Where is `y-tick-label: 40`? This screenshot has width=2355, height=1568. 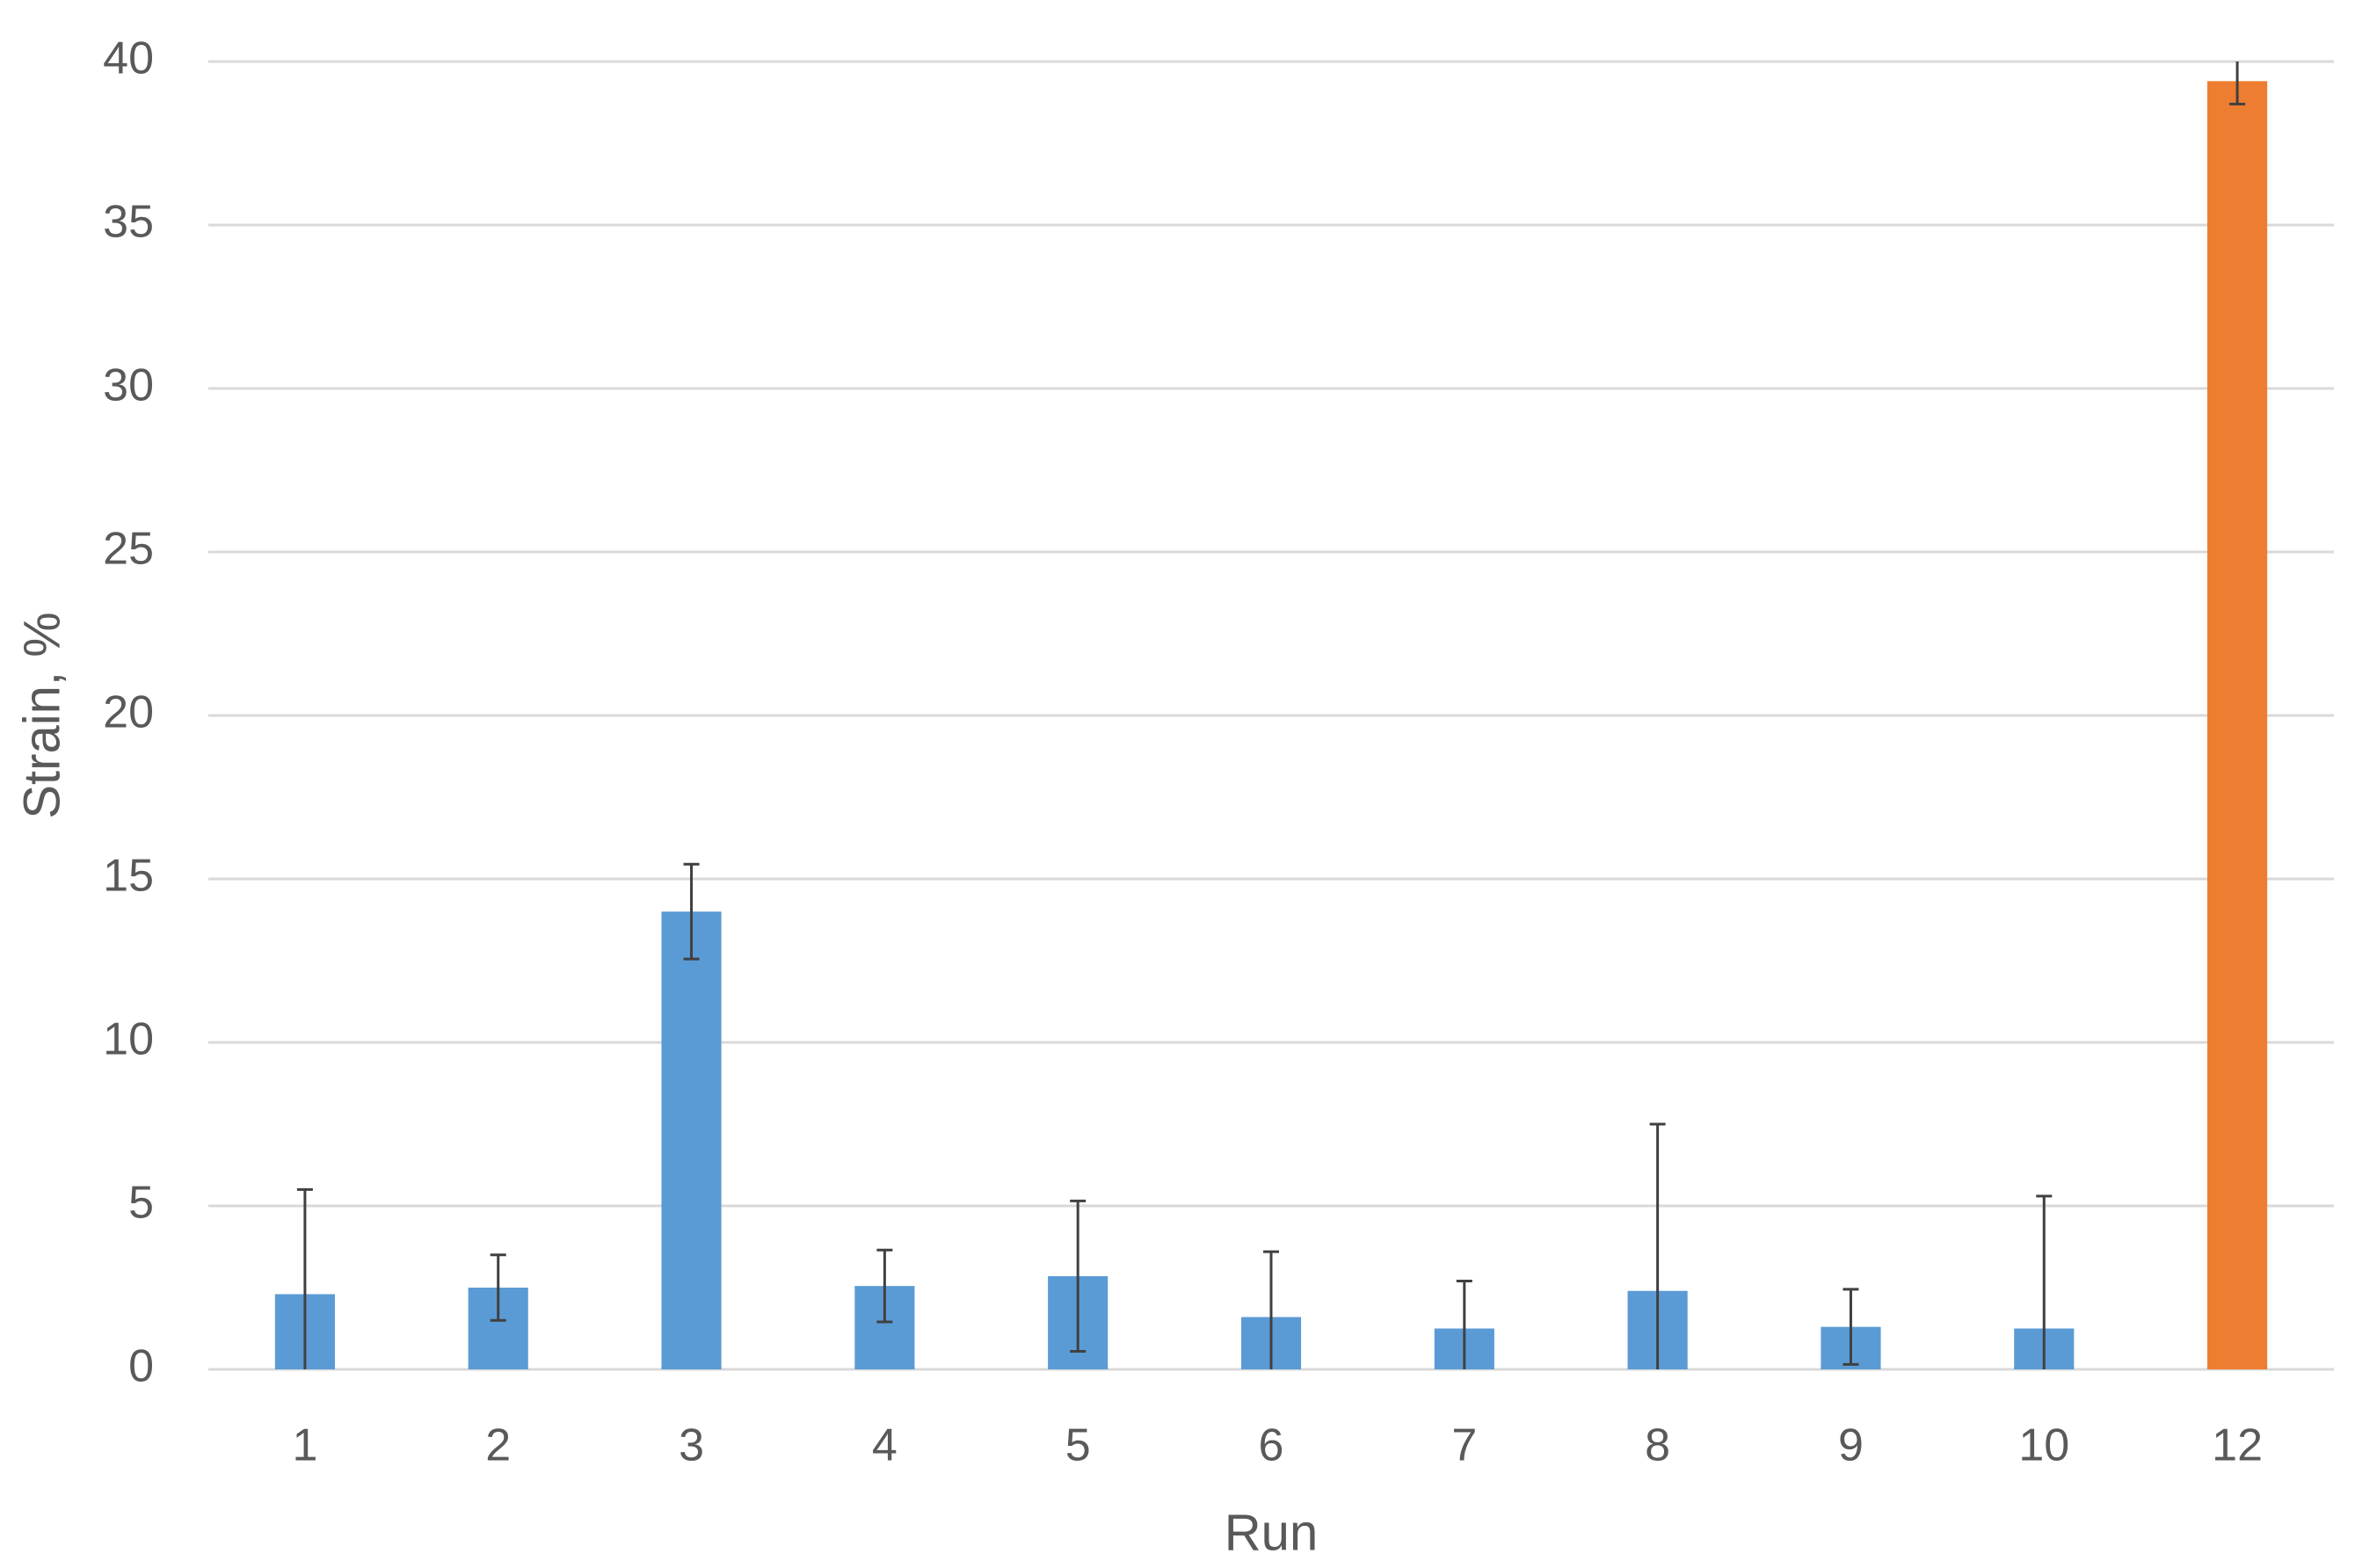
y-tick-label: 40 is located at coordinates (128, 58).